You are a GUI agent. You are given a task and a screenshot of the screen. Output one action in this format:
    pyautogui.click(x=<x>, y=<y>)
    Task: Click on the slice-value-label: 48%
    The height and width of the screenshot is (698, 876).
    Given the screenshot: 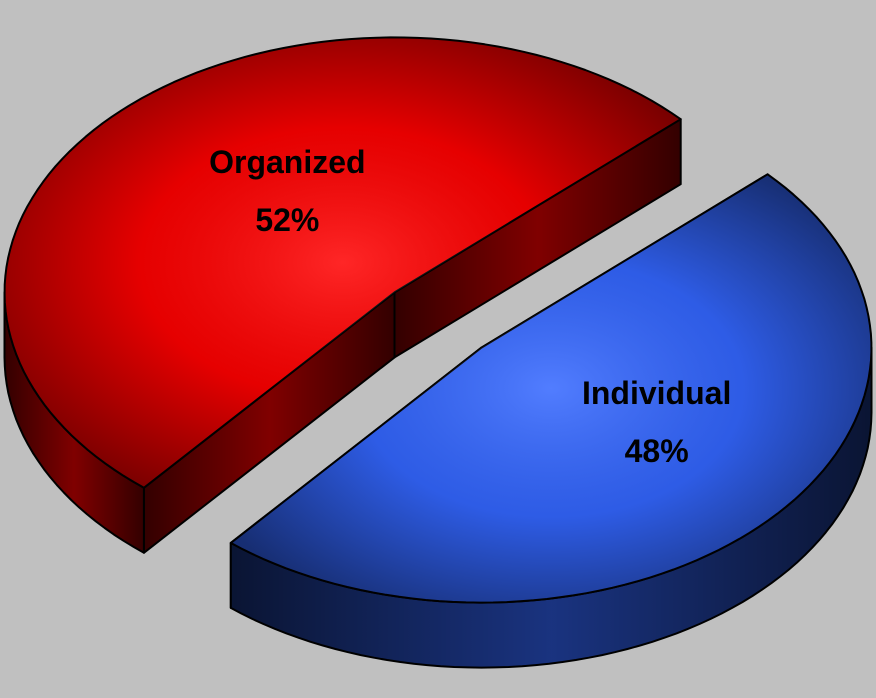 What is the action you would take?
    pyautogui.click(x=657, y=451)
    